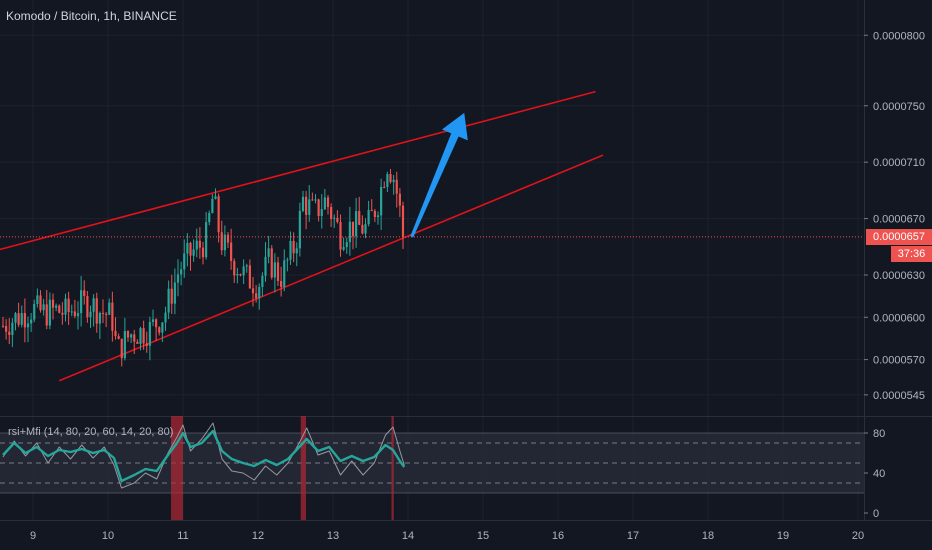  I want to click on time-tick-label: 17, so click(633, 536).